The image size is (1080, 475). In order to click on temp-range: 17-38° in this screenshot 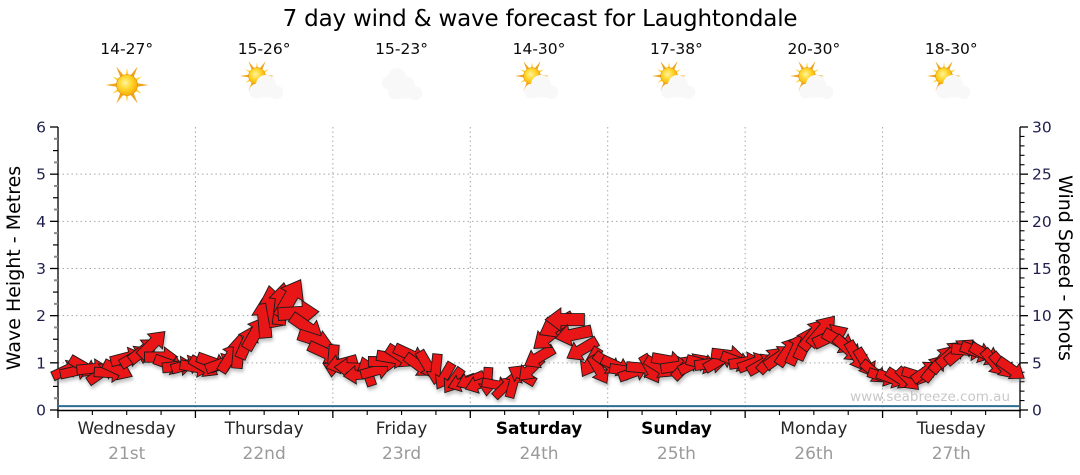, I will do `click(676, 49)`.